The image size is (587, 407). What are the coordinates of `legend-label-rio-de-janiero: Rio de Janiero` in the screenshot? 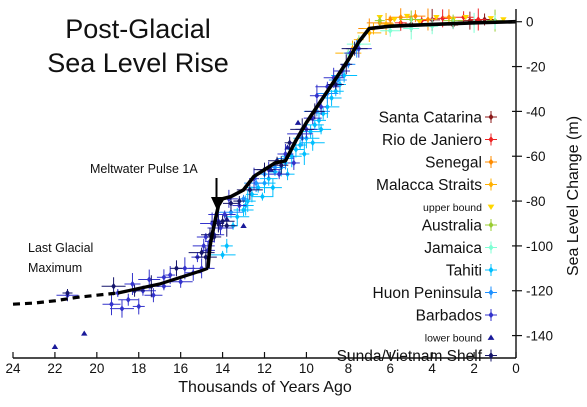 It's located at (432, 140).